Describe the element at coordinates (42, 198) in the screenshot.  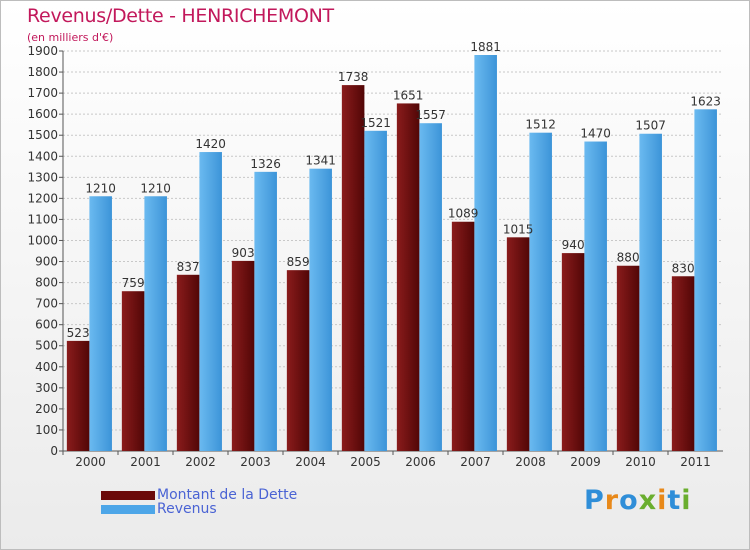
I see `y-tick-label: 1200` at that location.